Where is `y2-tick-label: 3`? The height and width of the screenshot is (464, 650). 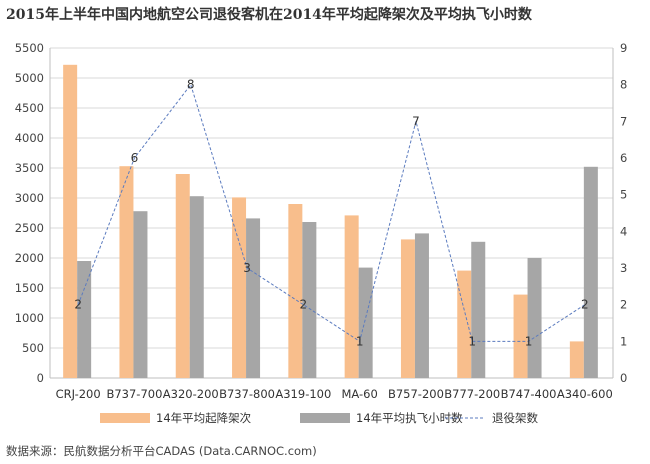
y2-tick-label: 3 is located at coordinates (623, 268).